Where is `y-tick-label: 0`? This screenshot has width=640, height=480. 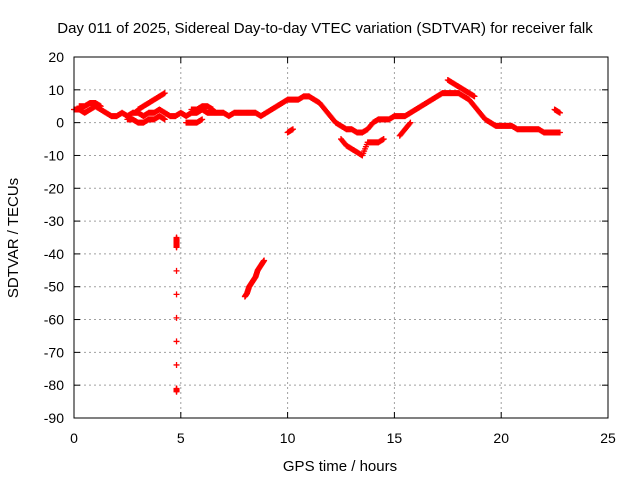 y-tick-label: 0 is located at coordinates (60, 123).